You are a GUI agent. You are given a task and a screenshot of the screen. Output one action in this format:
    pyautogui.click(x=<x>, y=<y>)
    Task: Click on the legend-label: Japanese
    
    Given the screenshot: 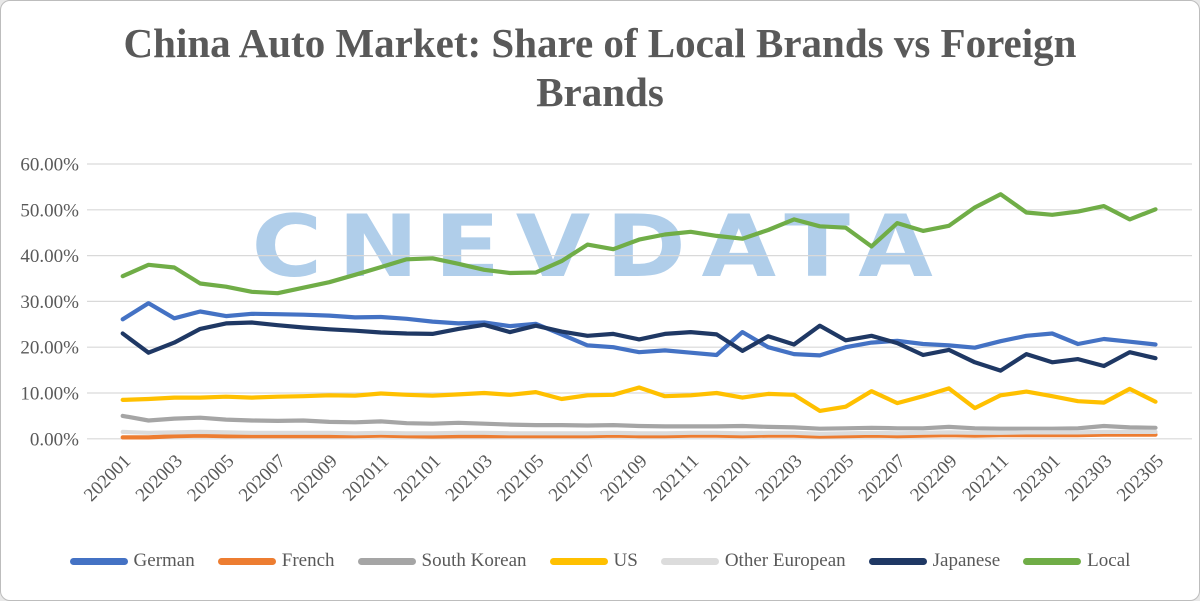 What is the action you would take?
    pyautogui.click(x=966, y=560)
    